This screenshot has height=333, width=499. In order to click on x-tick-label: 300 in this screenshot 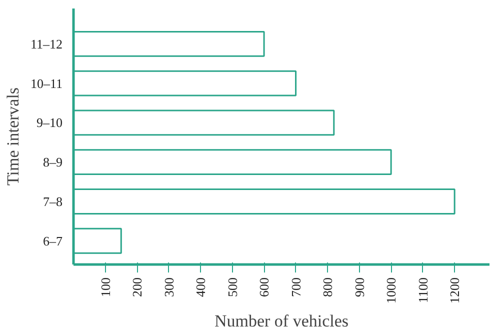, I will do `click(168, 287)`.